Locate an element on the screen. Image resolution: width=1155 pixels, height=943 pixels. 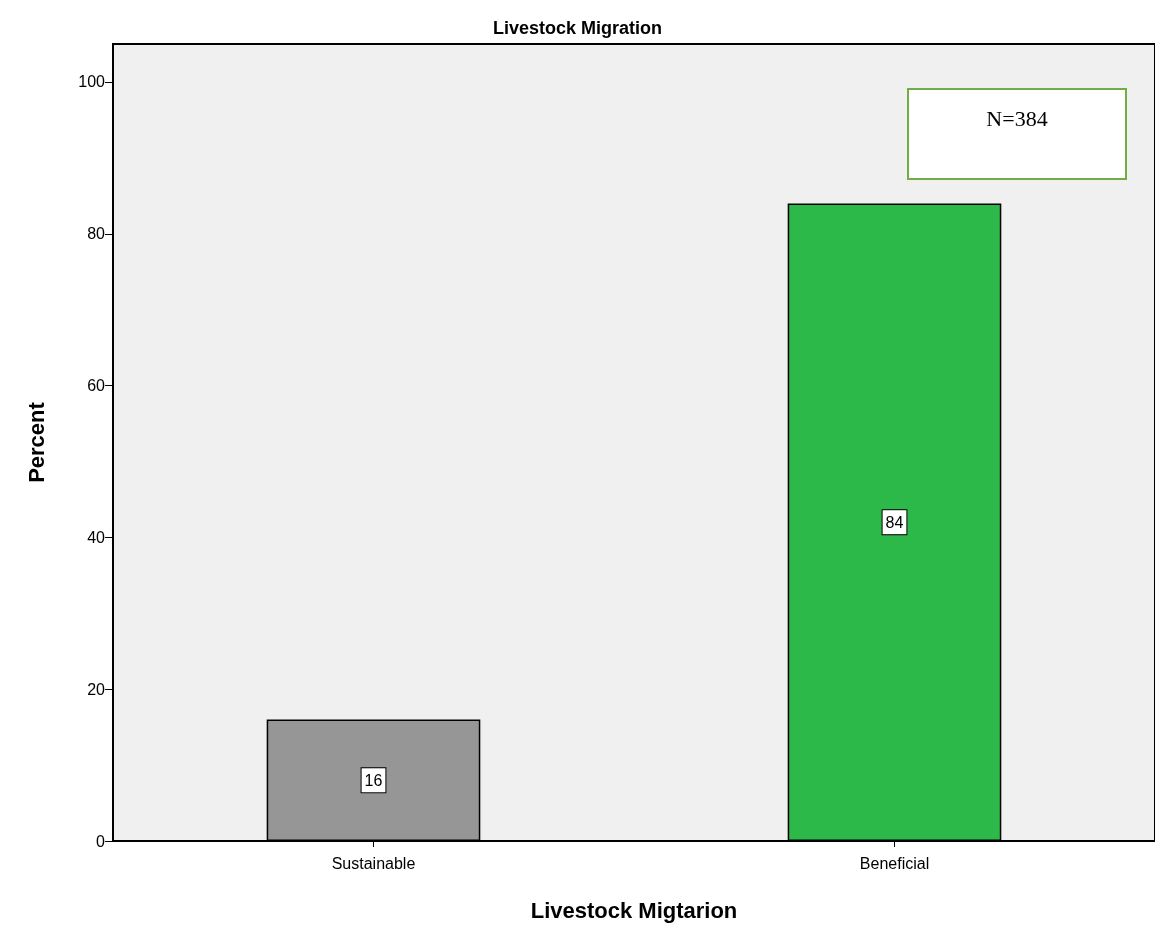
y-tick-label: 80 is located at coordinates (96, 234).